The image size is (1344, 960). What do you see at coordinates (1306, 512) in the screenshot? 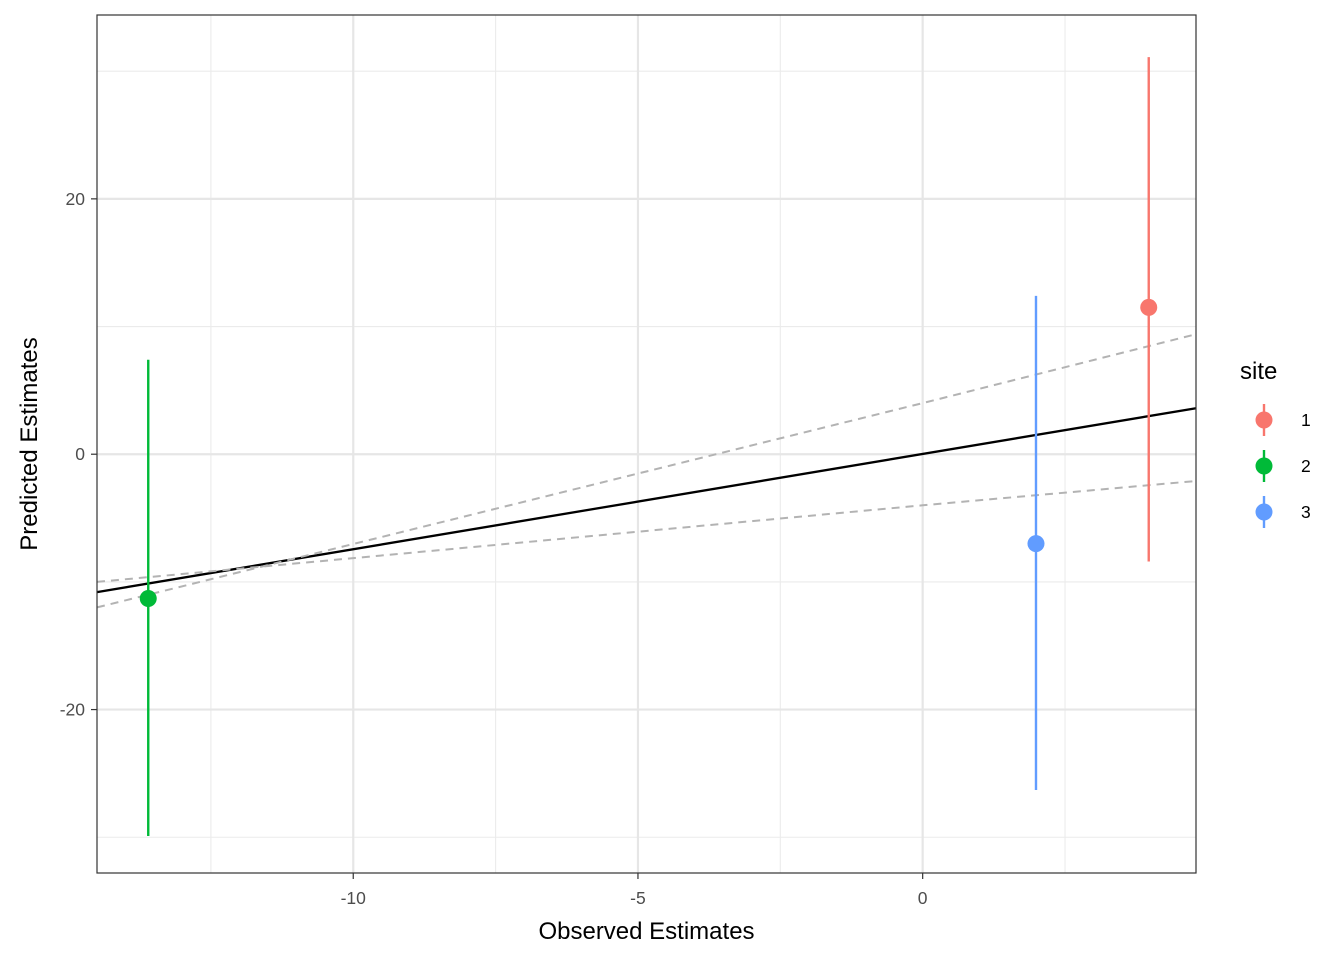
I see `legend-label-3: 3` at bounding box center [1306, 512].